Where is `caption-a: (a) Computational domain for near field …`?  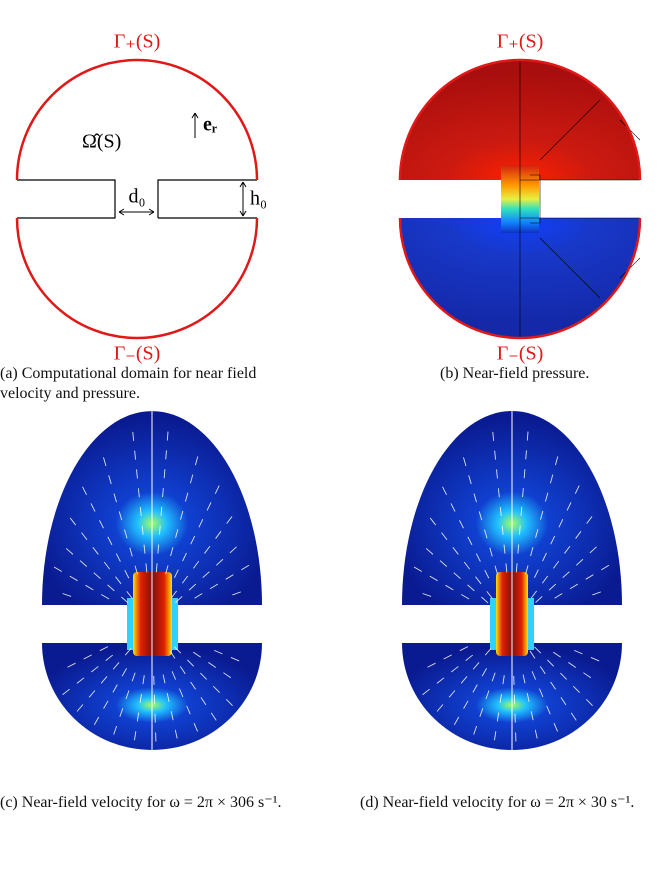 caption-a: (a) Computational domain for near field … is located at coordinates (128, 383).